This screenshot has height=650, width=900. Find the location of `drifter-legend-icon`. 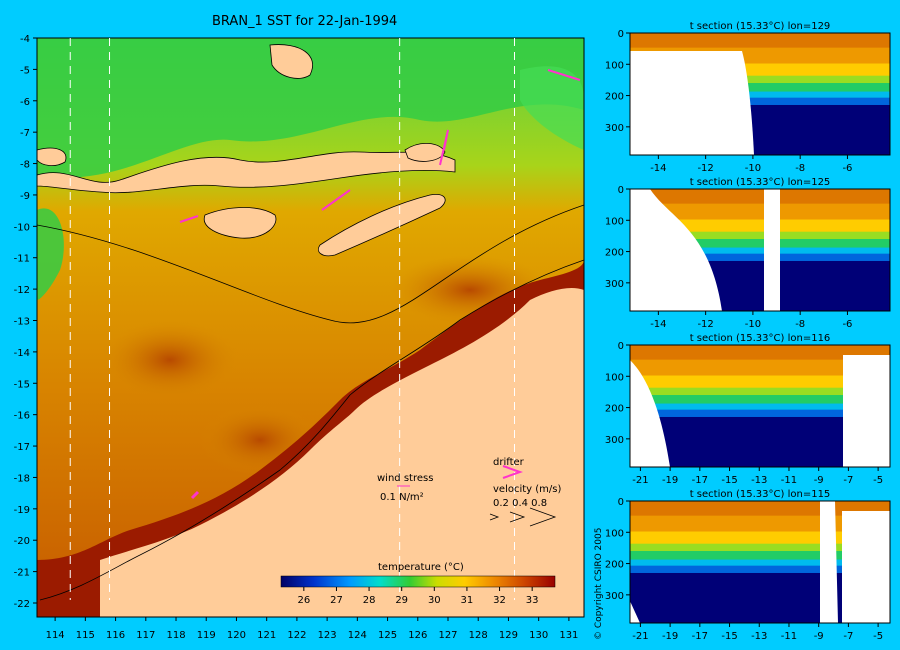

drifter-legend-icon is located at coordinates (513, 472).